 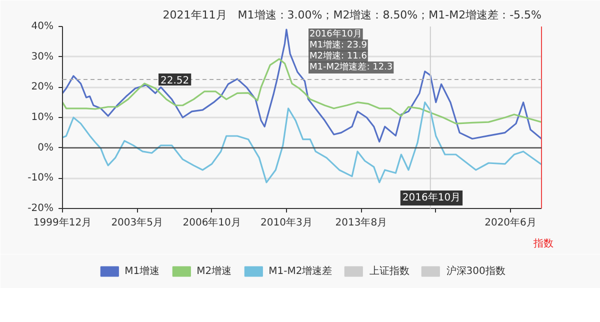 What do you see at coordinates (214, 271) in the screenshot?
I see `legend-label: M2增速` at bounding box center [214, 271].